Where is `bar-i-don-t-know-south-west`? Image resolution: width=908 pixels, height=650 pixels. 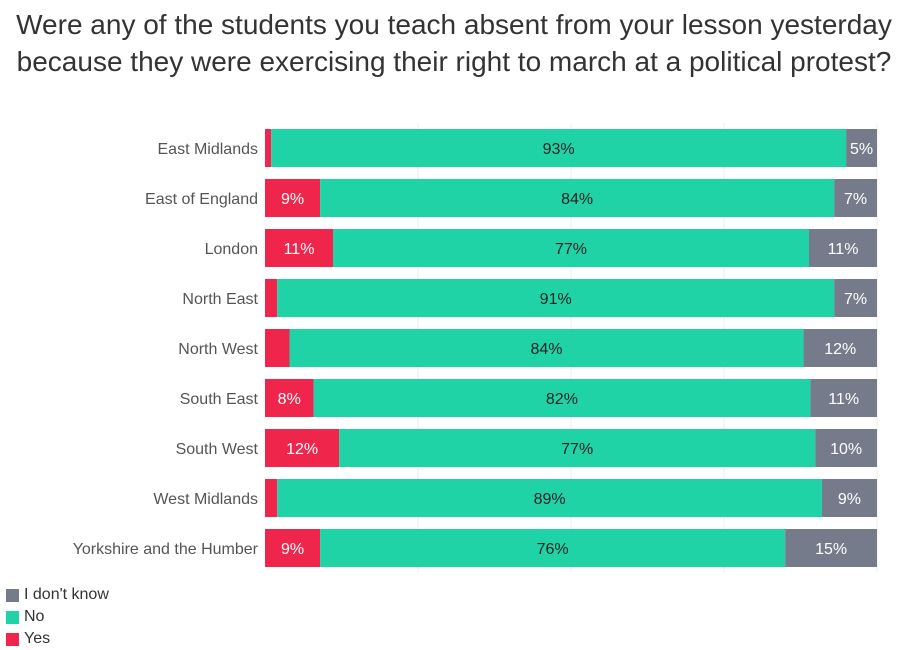 bar-i-don-t-know-south-west is located at coordinates (846, 448).